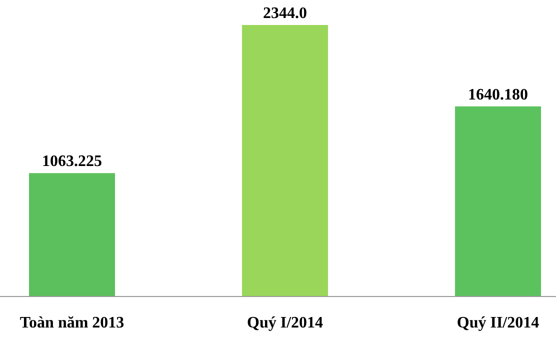 The image size is (556, 358). What do you see at coordinates (498, 95) in the screenshot?
I see `data-label: 1640.180` at bounding box center [498, 95].